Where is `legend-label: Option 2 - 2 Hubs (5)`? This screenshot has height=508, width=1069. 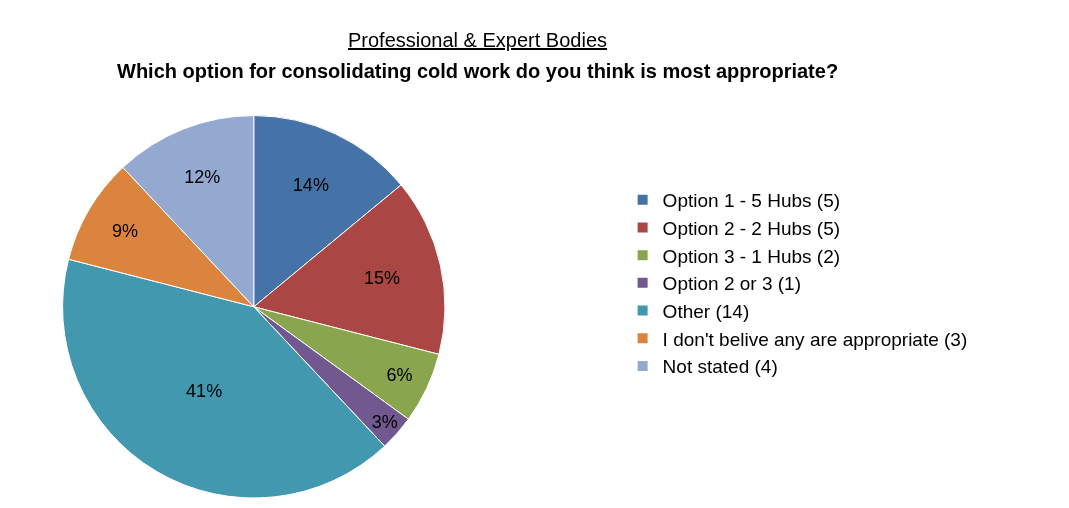 legend-label: Option 2 - 2 Hubs (5) is located at coordinates (751, 228).